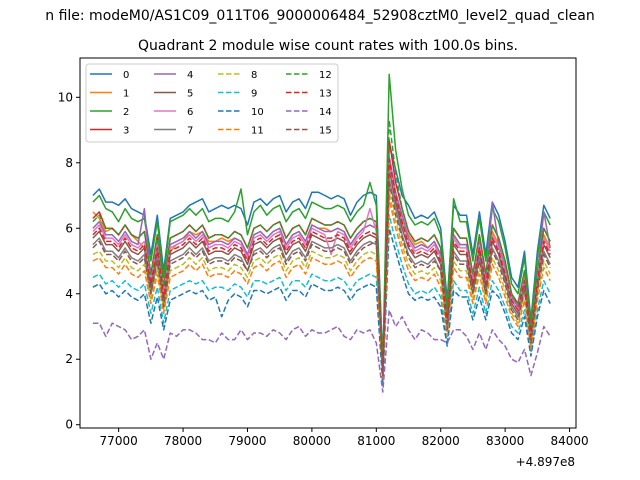 This screenshot has height=480, width=640. Describe the element at coordinates (126, 94) in the screenshot. I see `legend-label: 1` at that location.